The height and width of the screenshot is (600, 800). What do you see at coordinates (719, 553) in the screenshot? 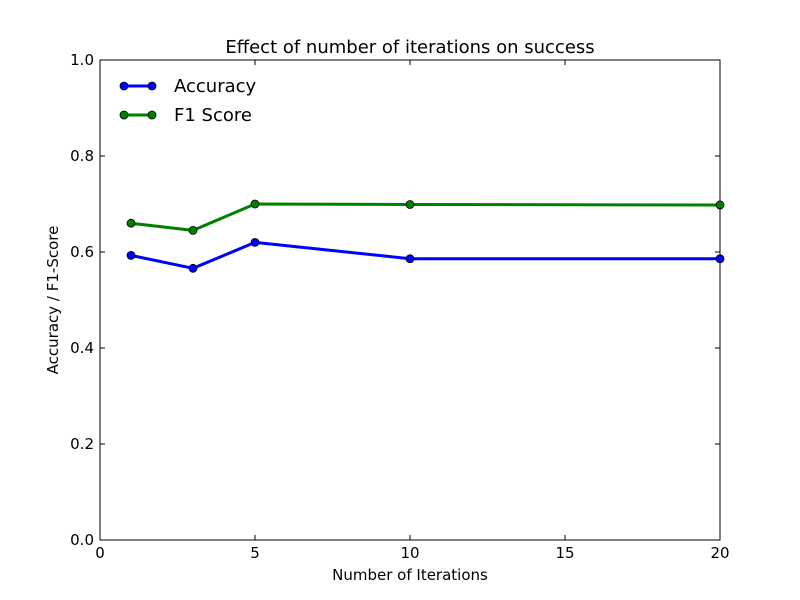
I see `x-tick-label: 20` at bounding box center [719, 553].